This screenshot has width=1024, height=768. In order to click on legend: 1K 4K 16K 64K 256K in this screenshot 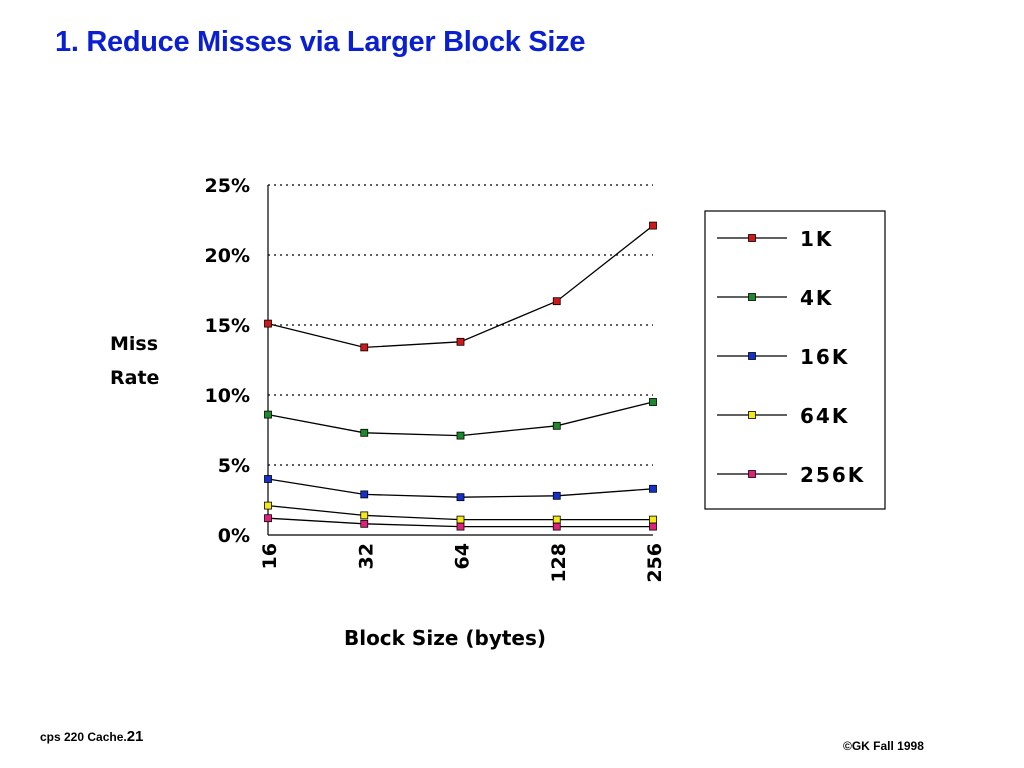, I will do `click(791, 357)`.